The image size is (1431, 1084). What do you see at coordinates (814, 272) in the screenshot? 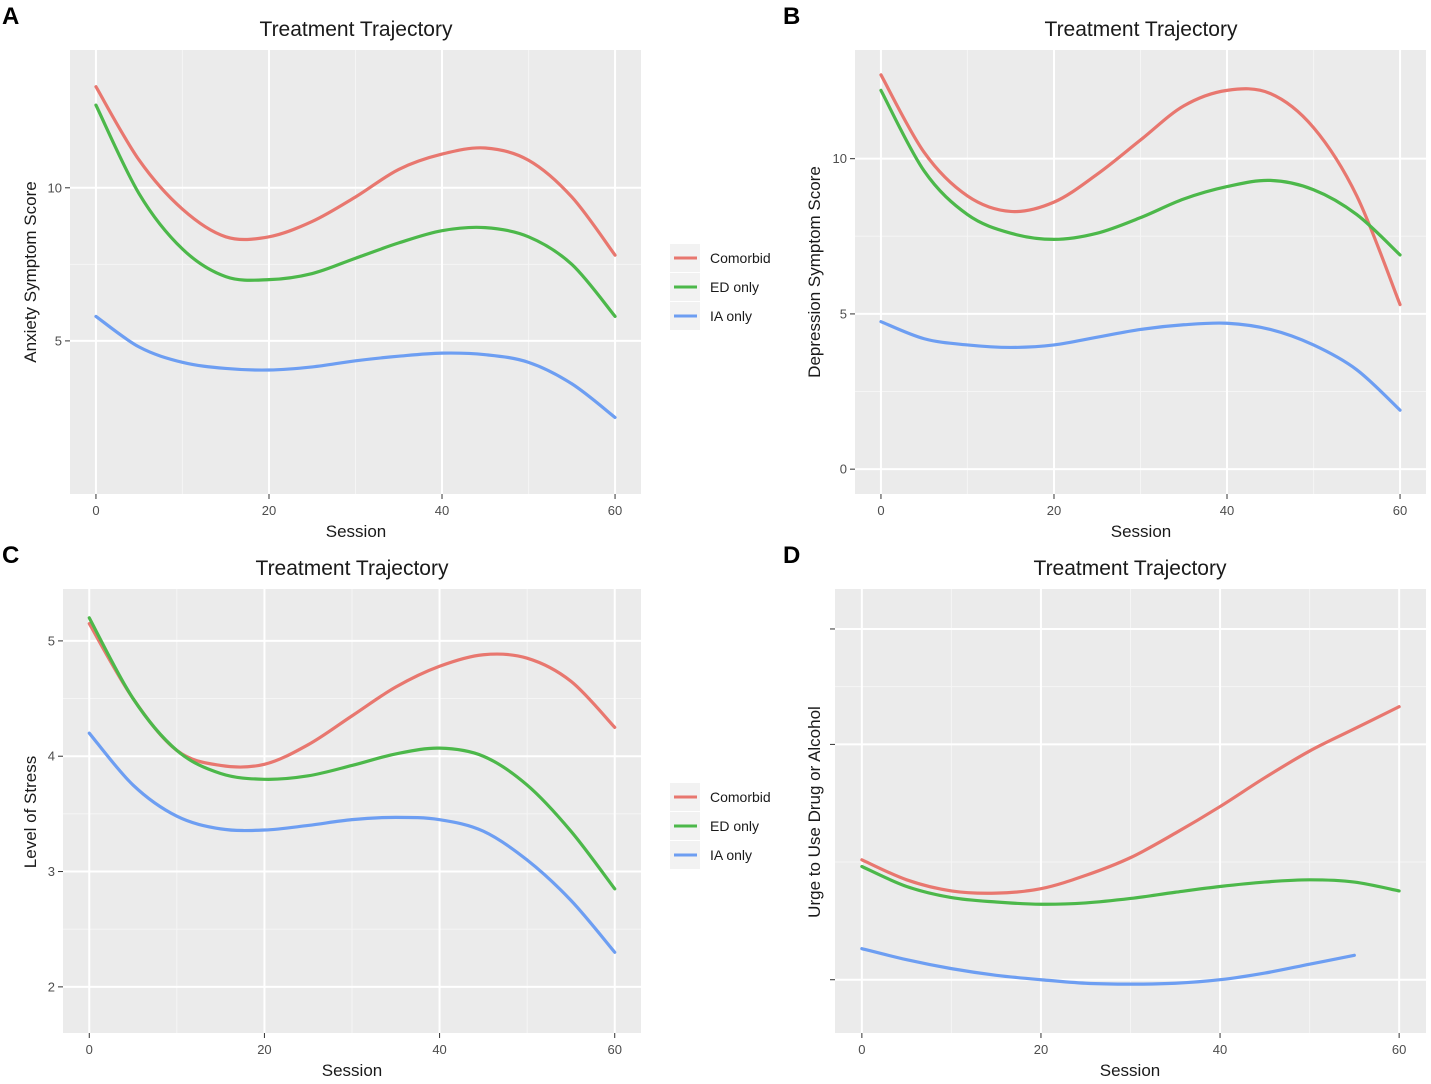
I see `panel-b-y-axis-label: Depression Symptom Score` at bounding box center [814, 272].